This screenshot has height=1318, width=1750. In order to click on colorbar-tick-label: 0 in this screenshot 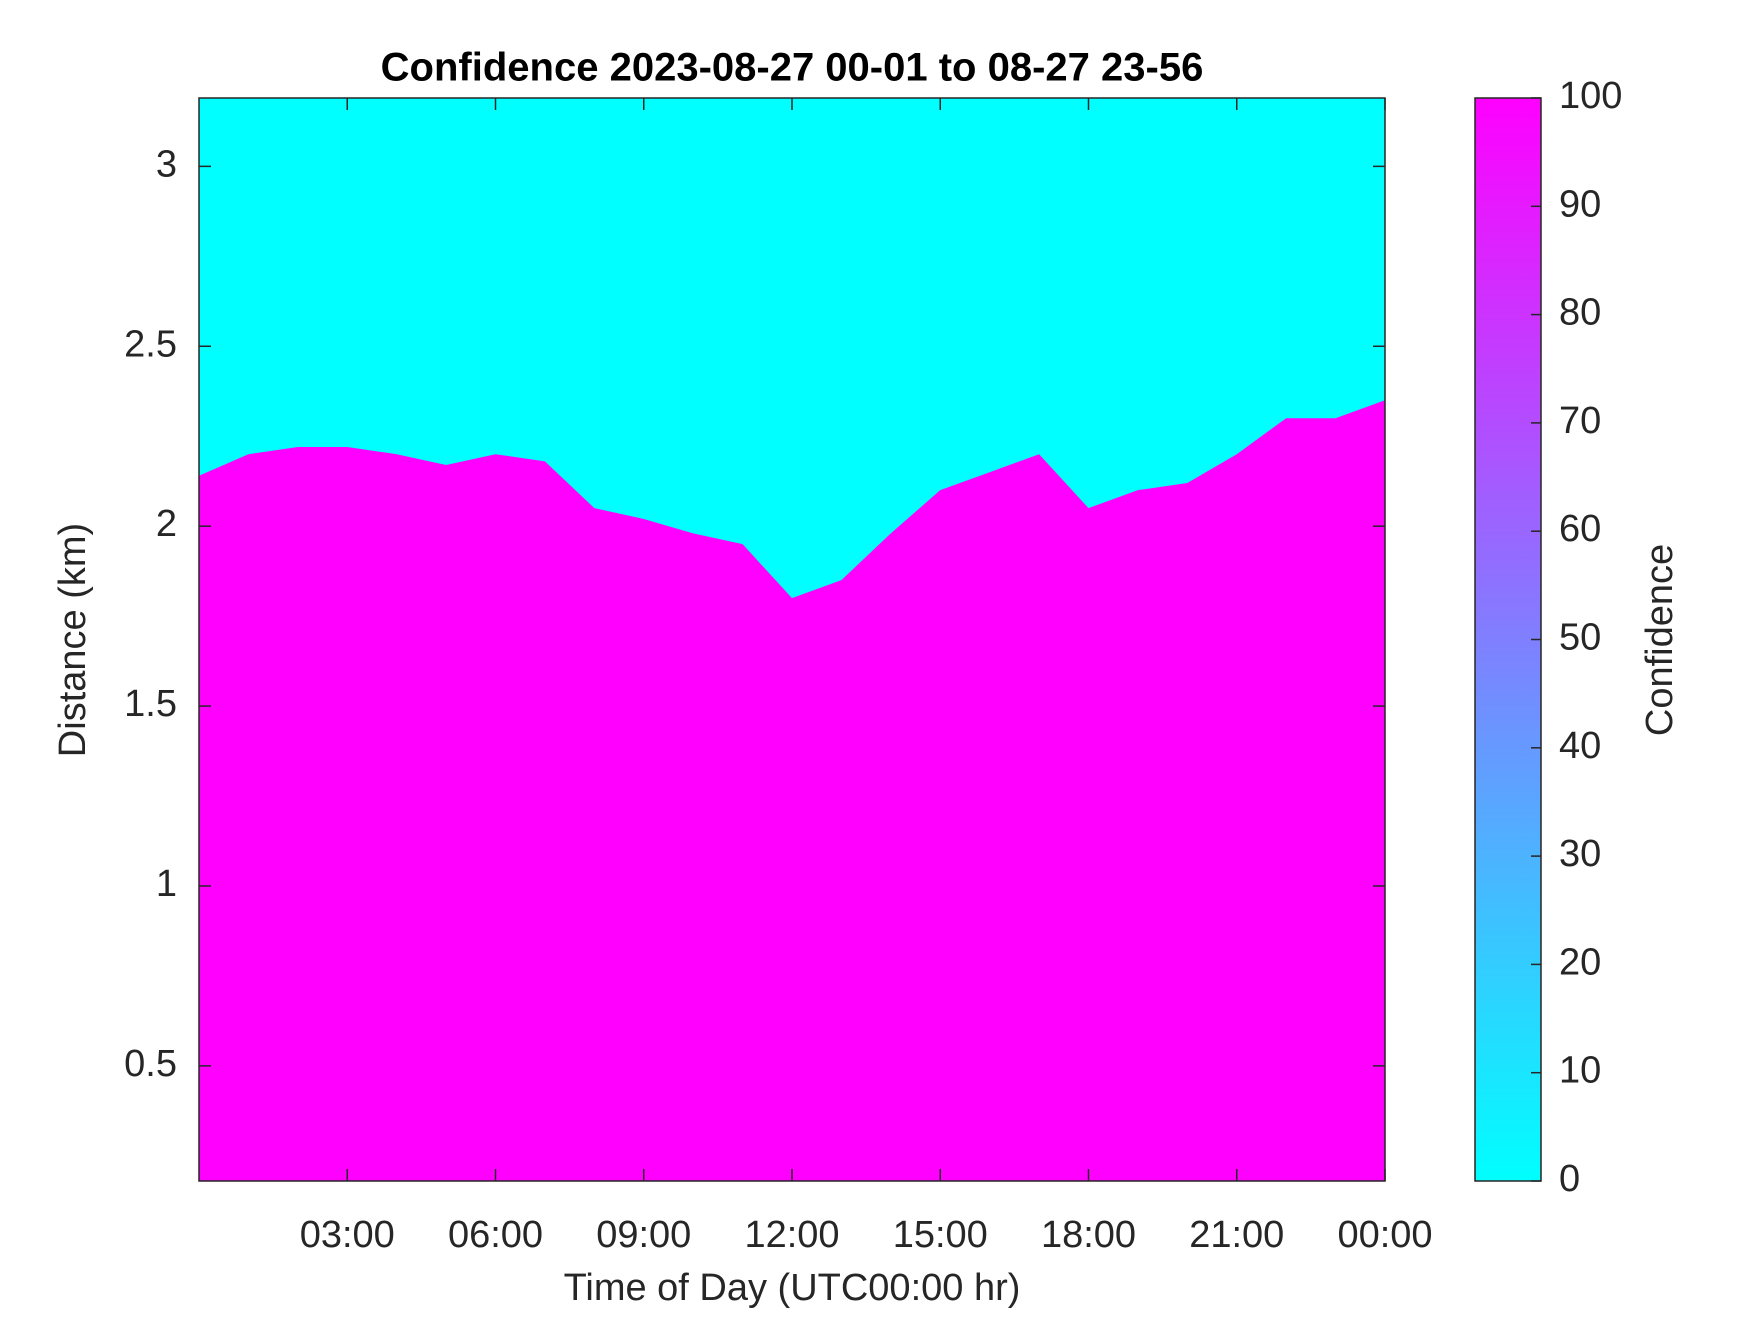, I will do `click(1569, 1179)`.